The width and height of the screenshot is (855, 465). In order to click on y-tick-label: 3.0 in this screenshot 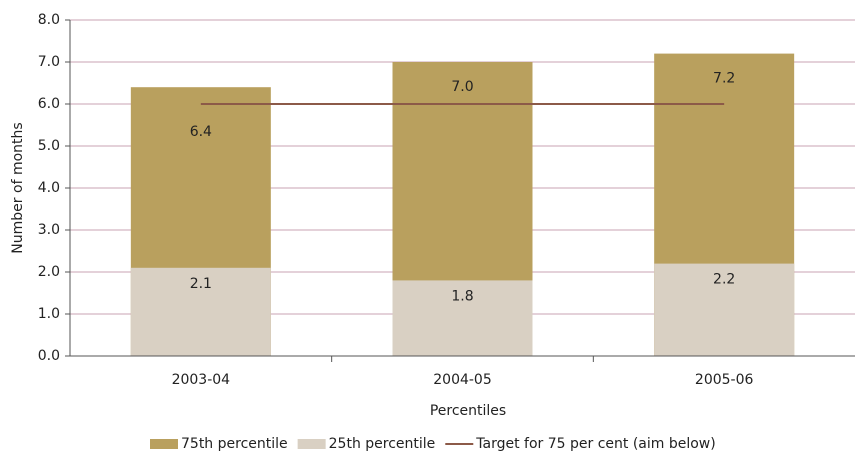, I will do `click(49, 230)`.